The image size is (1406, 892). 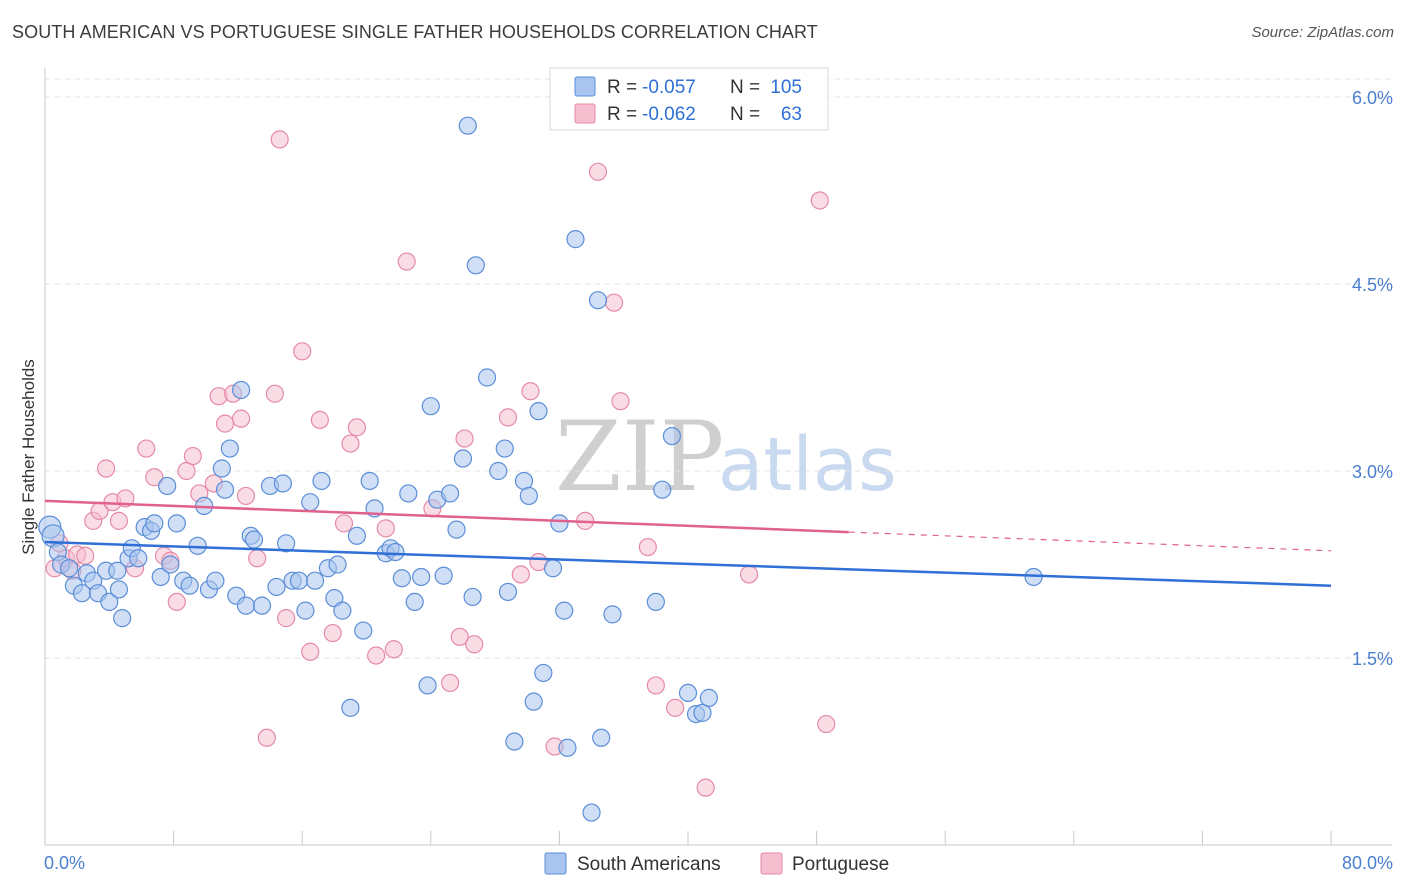 What do you see at coordinates (64, 863) in the screenshot?
I see `x-tick-label-min: 0.0%` at bounding box center [64, 863].